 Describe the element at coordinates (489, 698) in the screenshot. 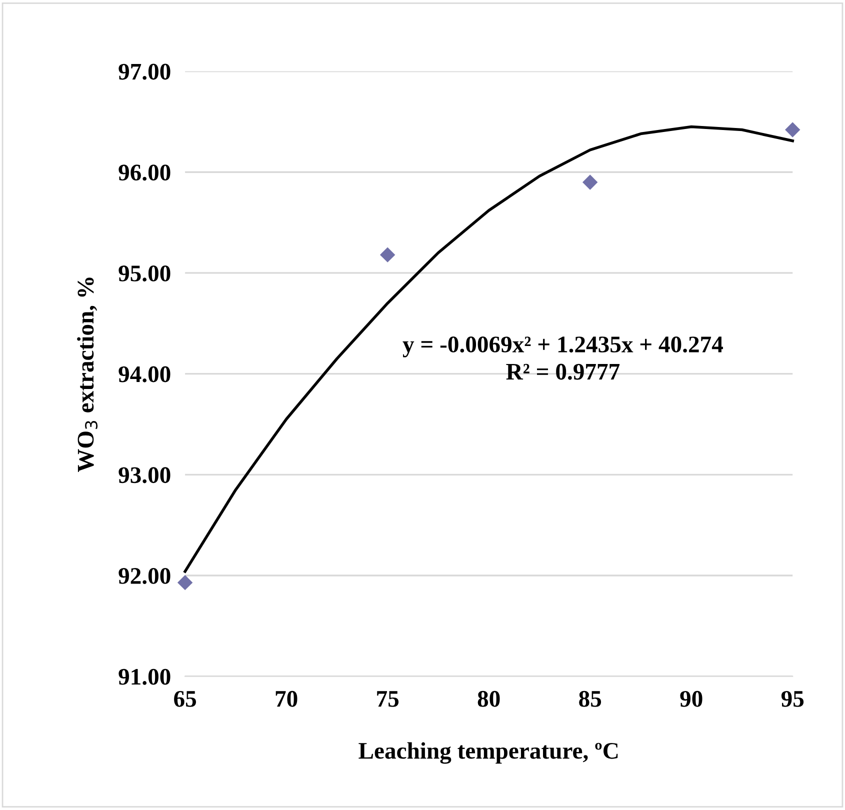

I see `x-tick-label: 80` at that location.